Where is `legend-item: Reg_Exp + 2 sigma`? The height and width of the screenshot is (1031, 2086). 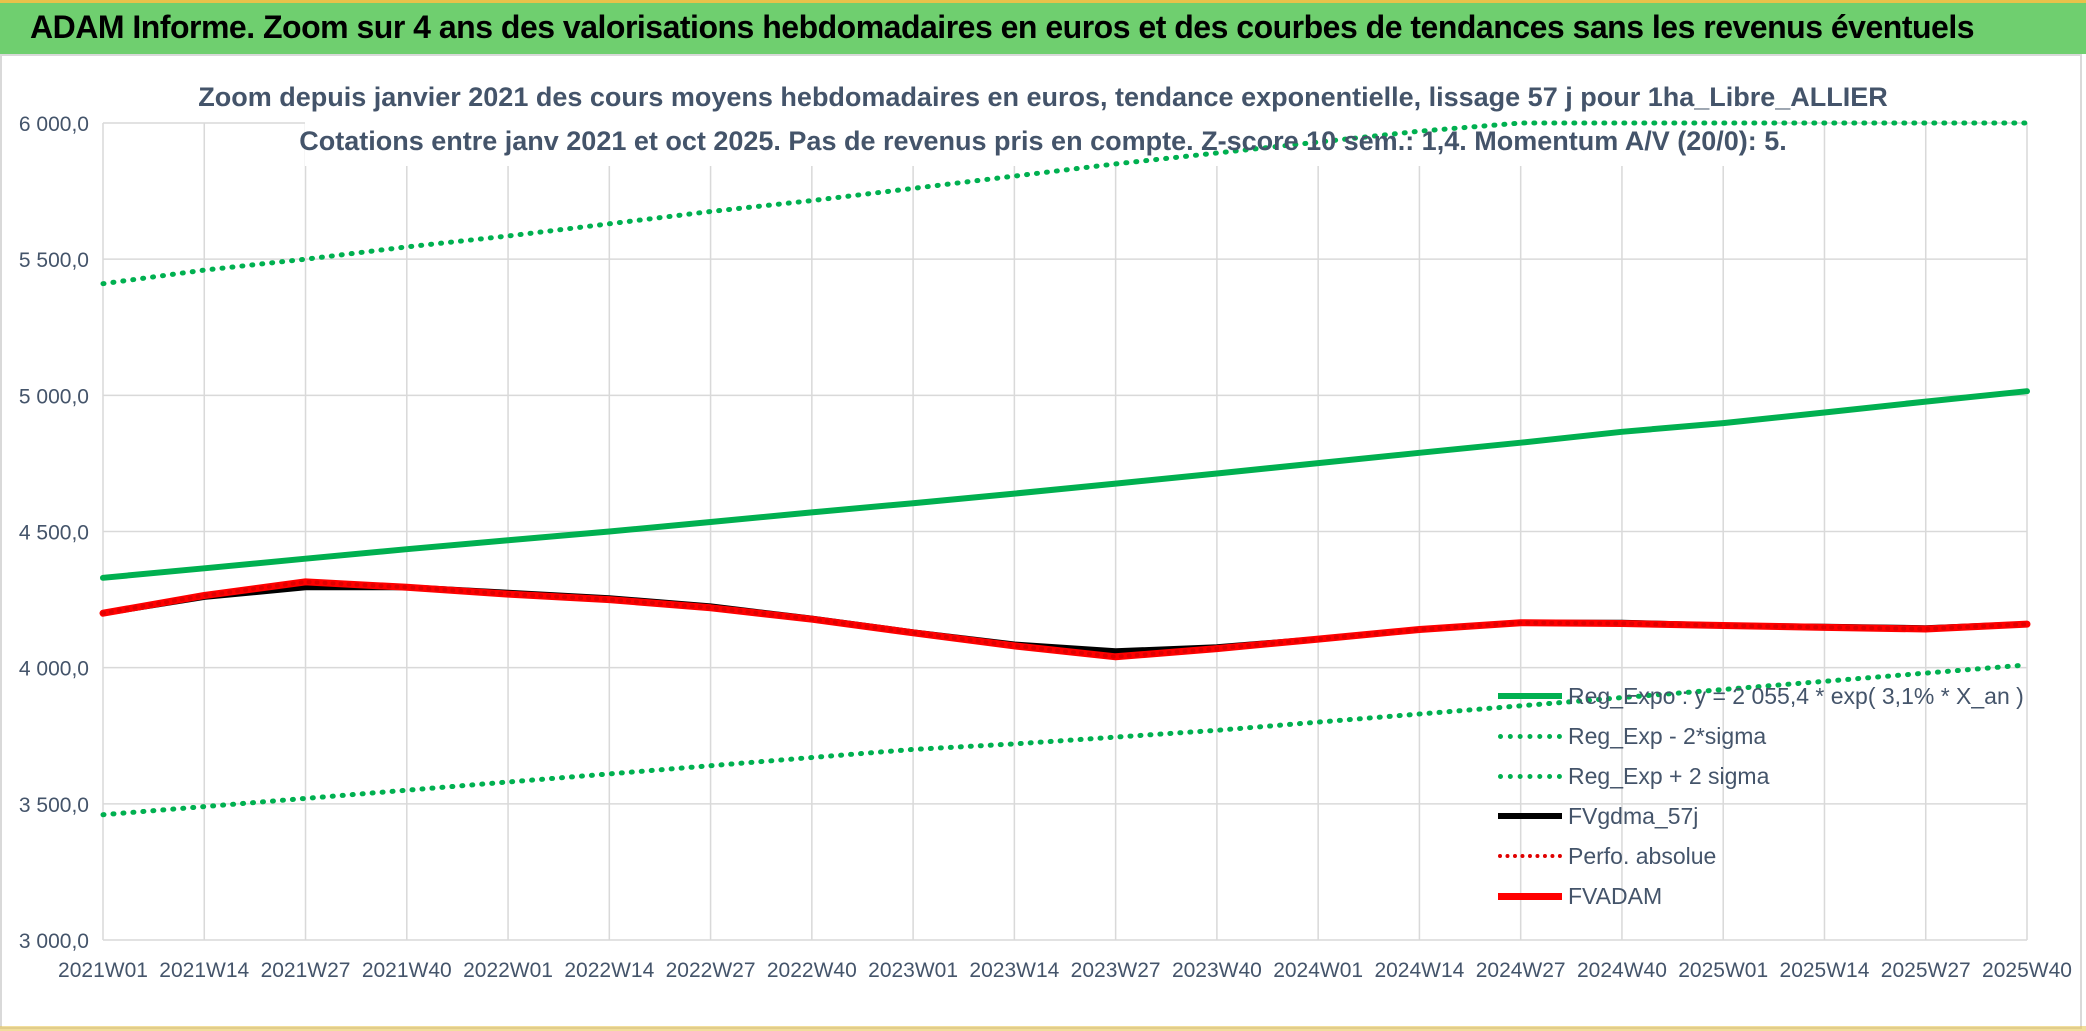 legend-item: Reg_Exp + 2 sigma is located at coordinates (1774, 776).